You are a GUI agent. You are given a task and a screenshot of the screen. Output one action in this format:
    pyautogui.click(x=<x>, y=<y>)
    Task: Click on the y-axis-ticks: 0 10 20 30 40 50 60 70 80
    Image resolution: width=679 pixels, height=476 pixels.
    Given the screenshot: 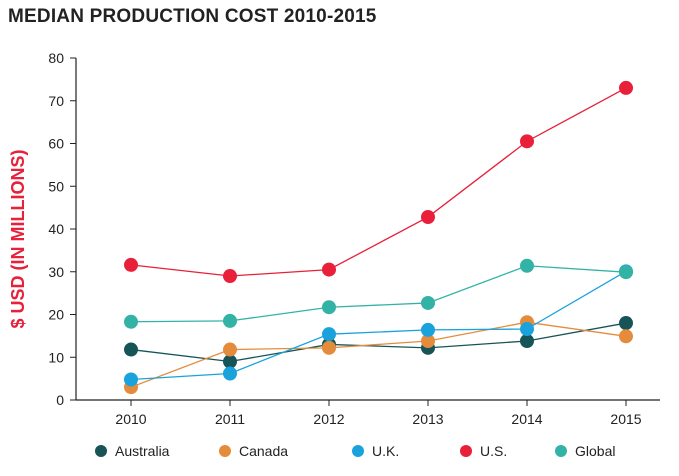 What is the action you would take?
    pyautogui.click(x=62, y=229)
    